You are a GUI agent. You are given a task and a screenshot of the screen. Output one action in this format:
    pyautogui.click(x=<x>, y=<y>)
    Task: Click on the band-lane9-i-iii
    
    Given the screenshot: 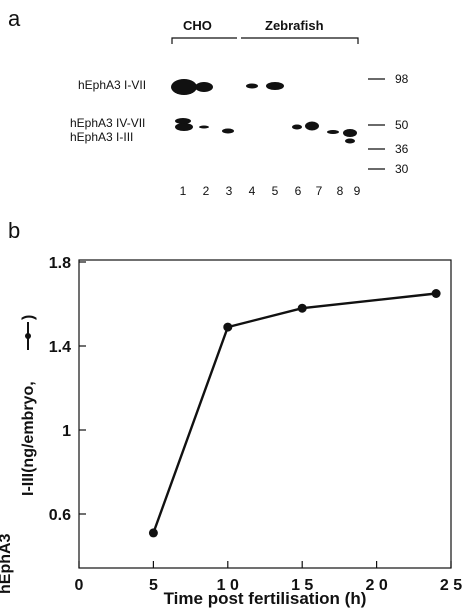 What is the action you would take?
    pyautogui.click(x=350, y=133)
    